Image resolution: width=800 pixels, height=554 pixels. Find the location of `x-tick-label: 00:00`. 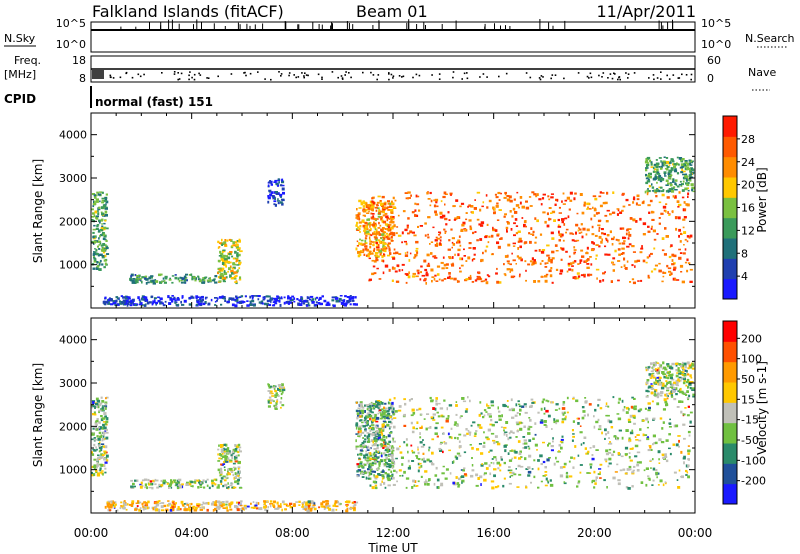

x-tick-label: 00:00 is located at coordinates (695, 533).